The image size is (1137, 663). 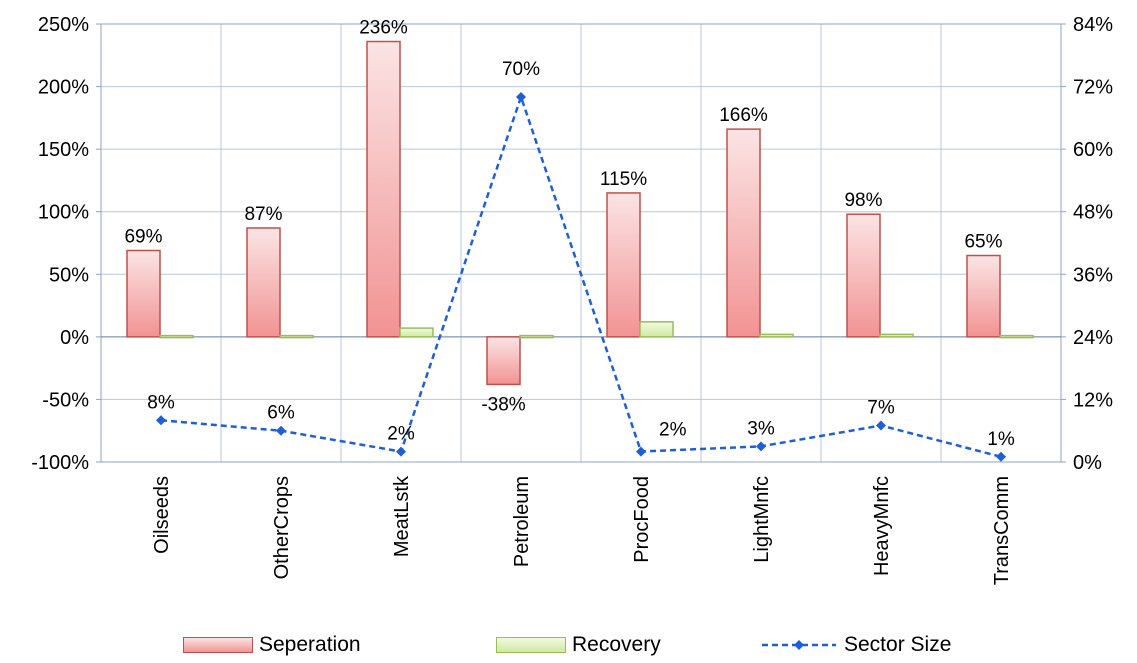 What do you see at coordinates (503, 404) in the screenshot?
I see `data-label-seperation: -38%` at bounding box center [503, 404].